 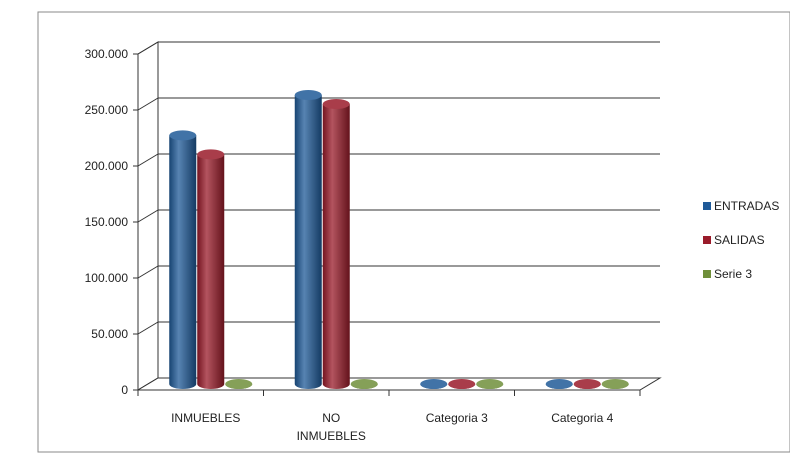 I want to click on legend-item: Serie 3, so click(x=727, y=274).